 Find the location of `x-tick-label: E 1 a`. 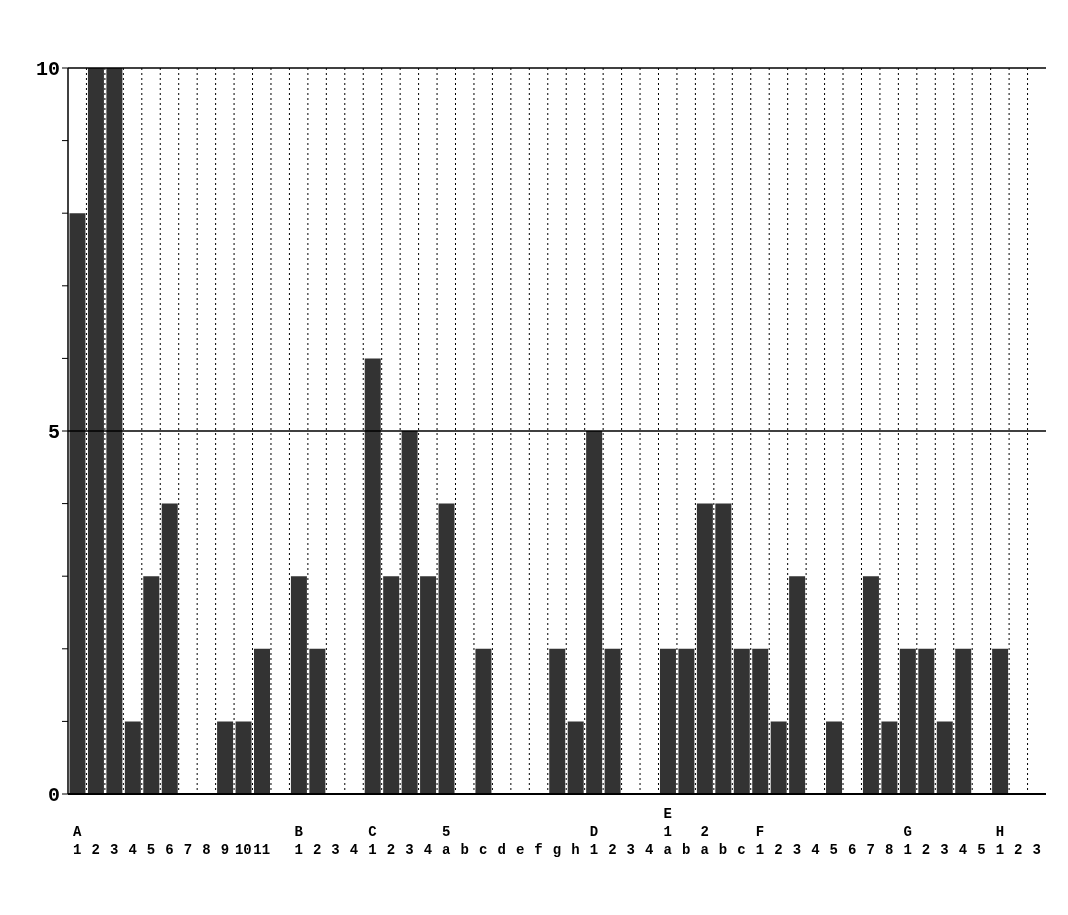

x-tick-label: E 1 a is located at coordinates (668, 832).